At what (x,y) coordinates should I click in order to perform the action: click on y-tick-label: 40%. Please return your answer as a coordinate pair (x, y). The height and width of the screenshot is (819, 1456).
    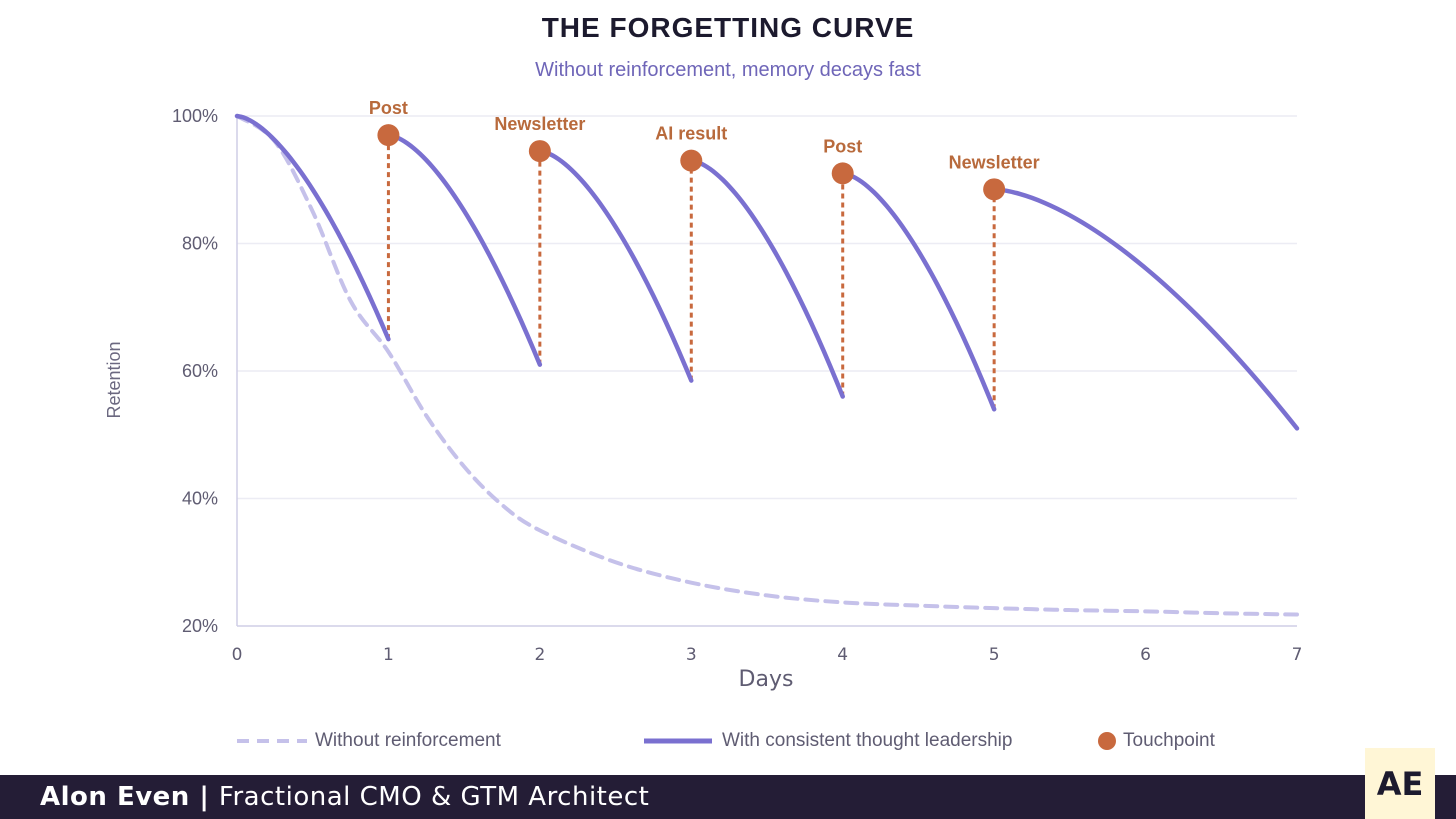
    Looking at the image, I should click on (200, 499).